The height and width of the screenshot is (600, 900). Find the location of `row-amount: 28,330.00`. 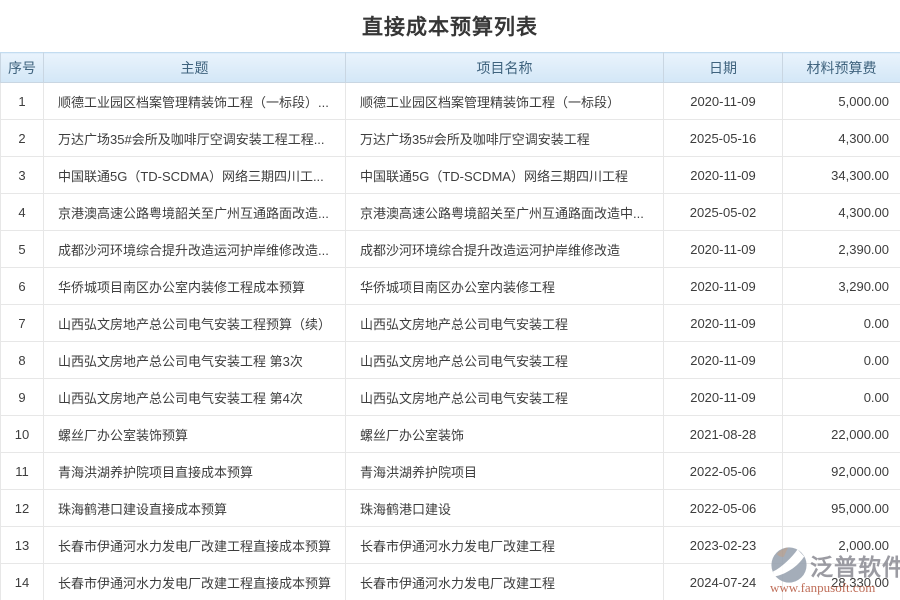

row-amount: 28,330.00 is located at coordinates (841, 581).